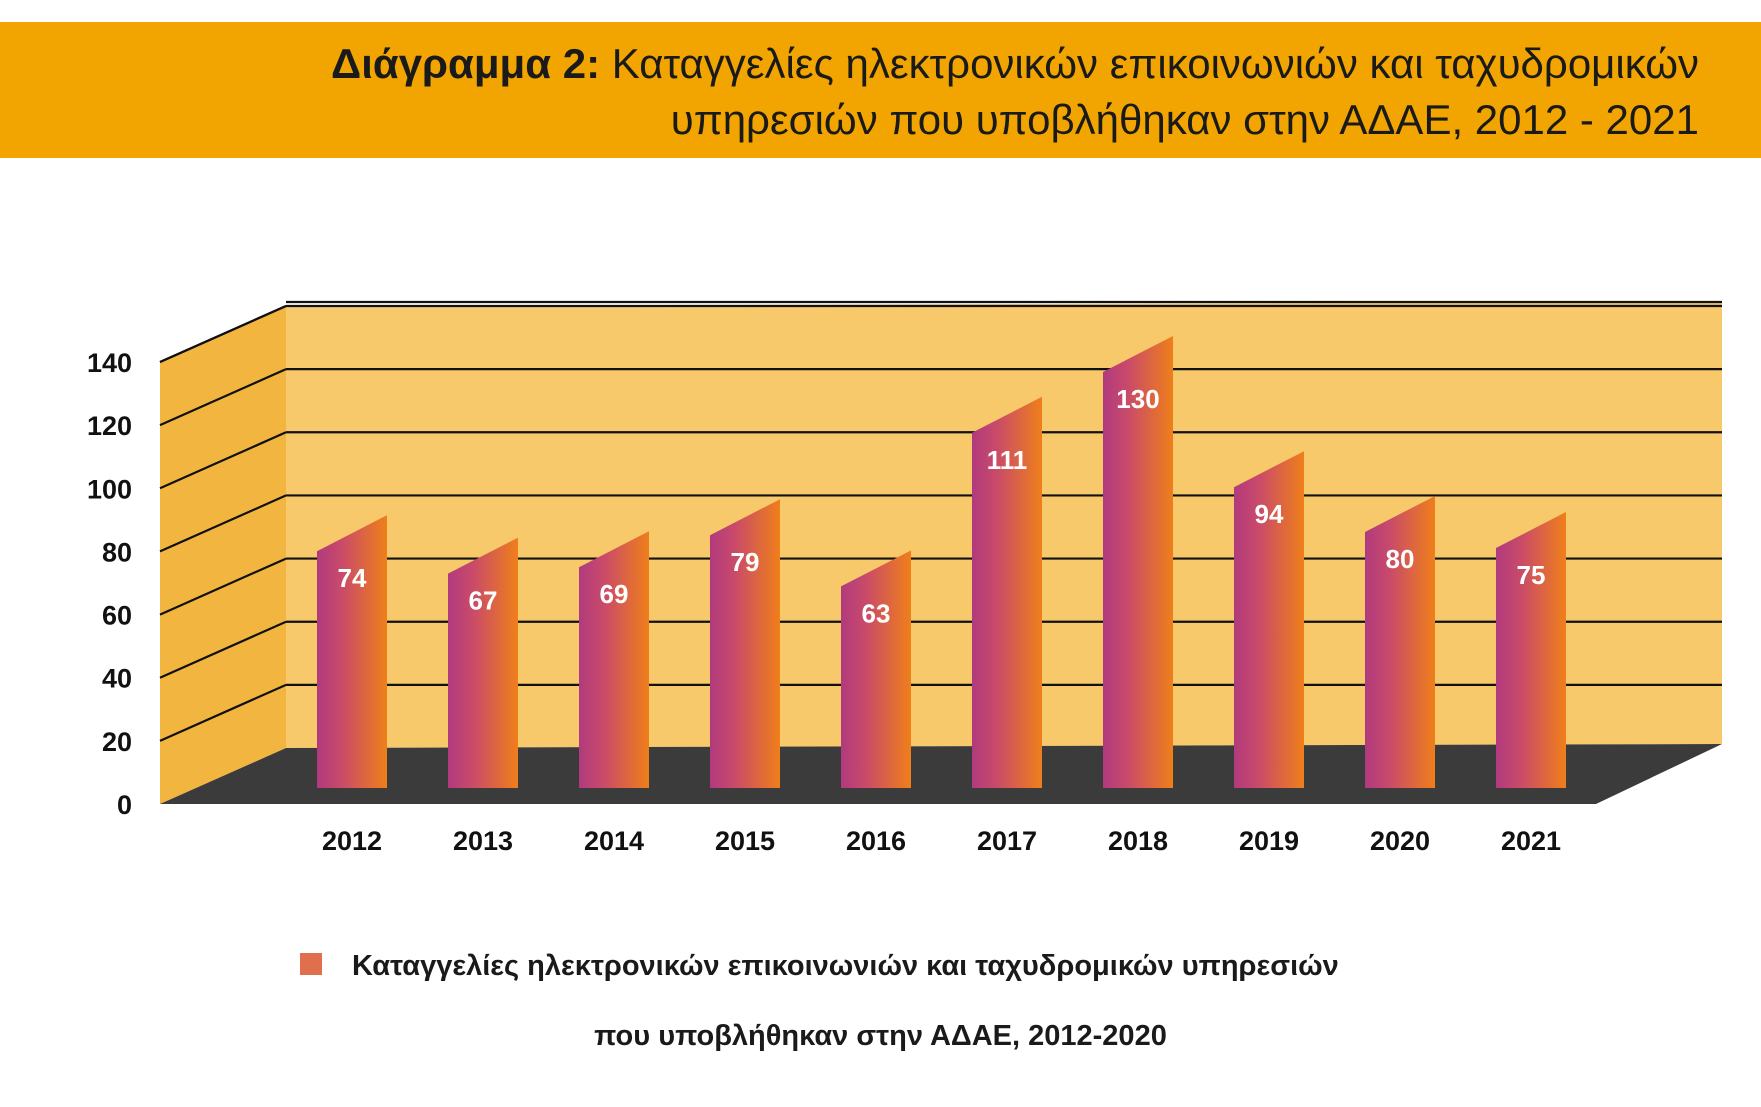 The width and height of the screenshot is (1761, 1107). What do you see at coordinates (117, 679) in the screenshot?
I see `y-tick-label: 40` at bounding box center [117, 679].